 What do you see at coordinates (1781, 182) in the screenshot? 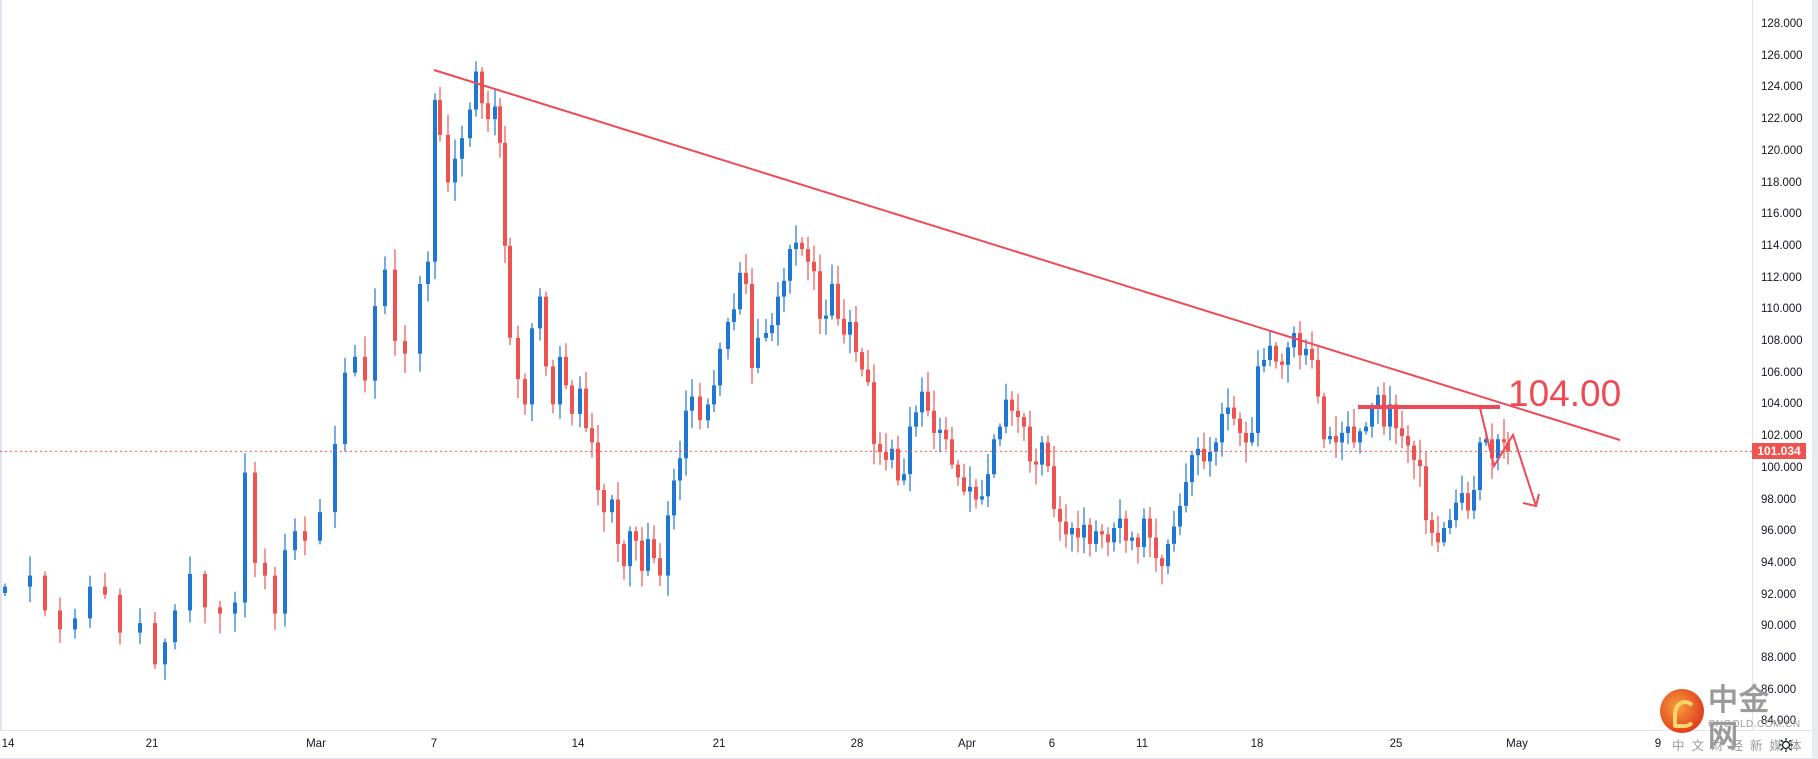
I see `price-tick: 118.000` at bounding box center [1781, 182].